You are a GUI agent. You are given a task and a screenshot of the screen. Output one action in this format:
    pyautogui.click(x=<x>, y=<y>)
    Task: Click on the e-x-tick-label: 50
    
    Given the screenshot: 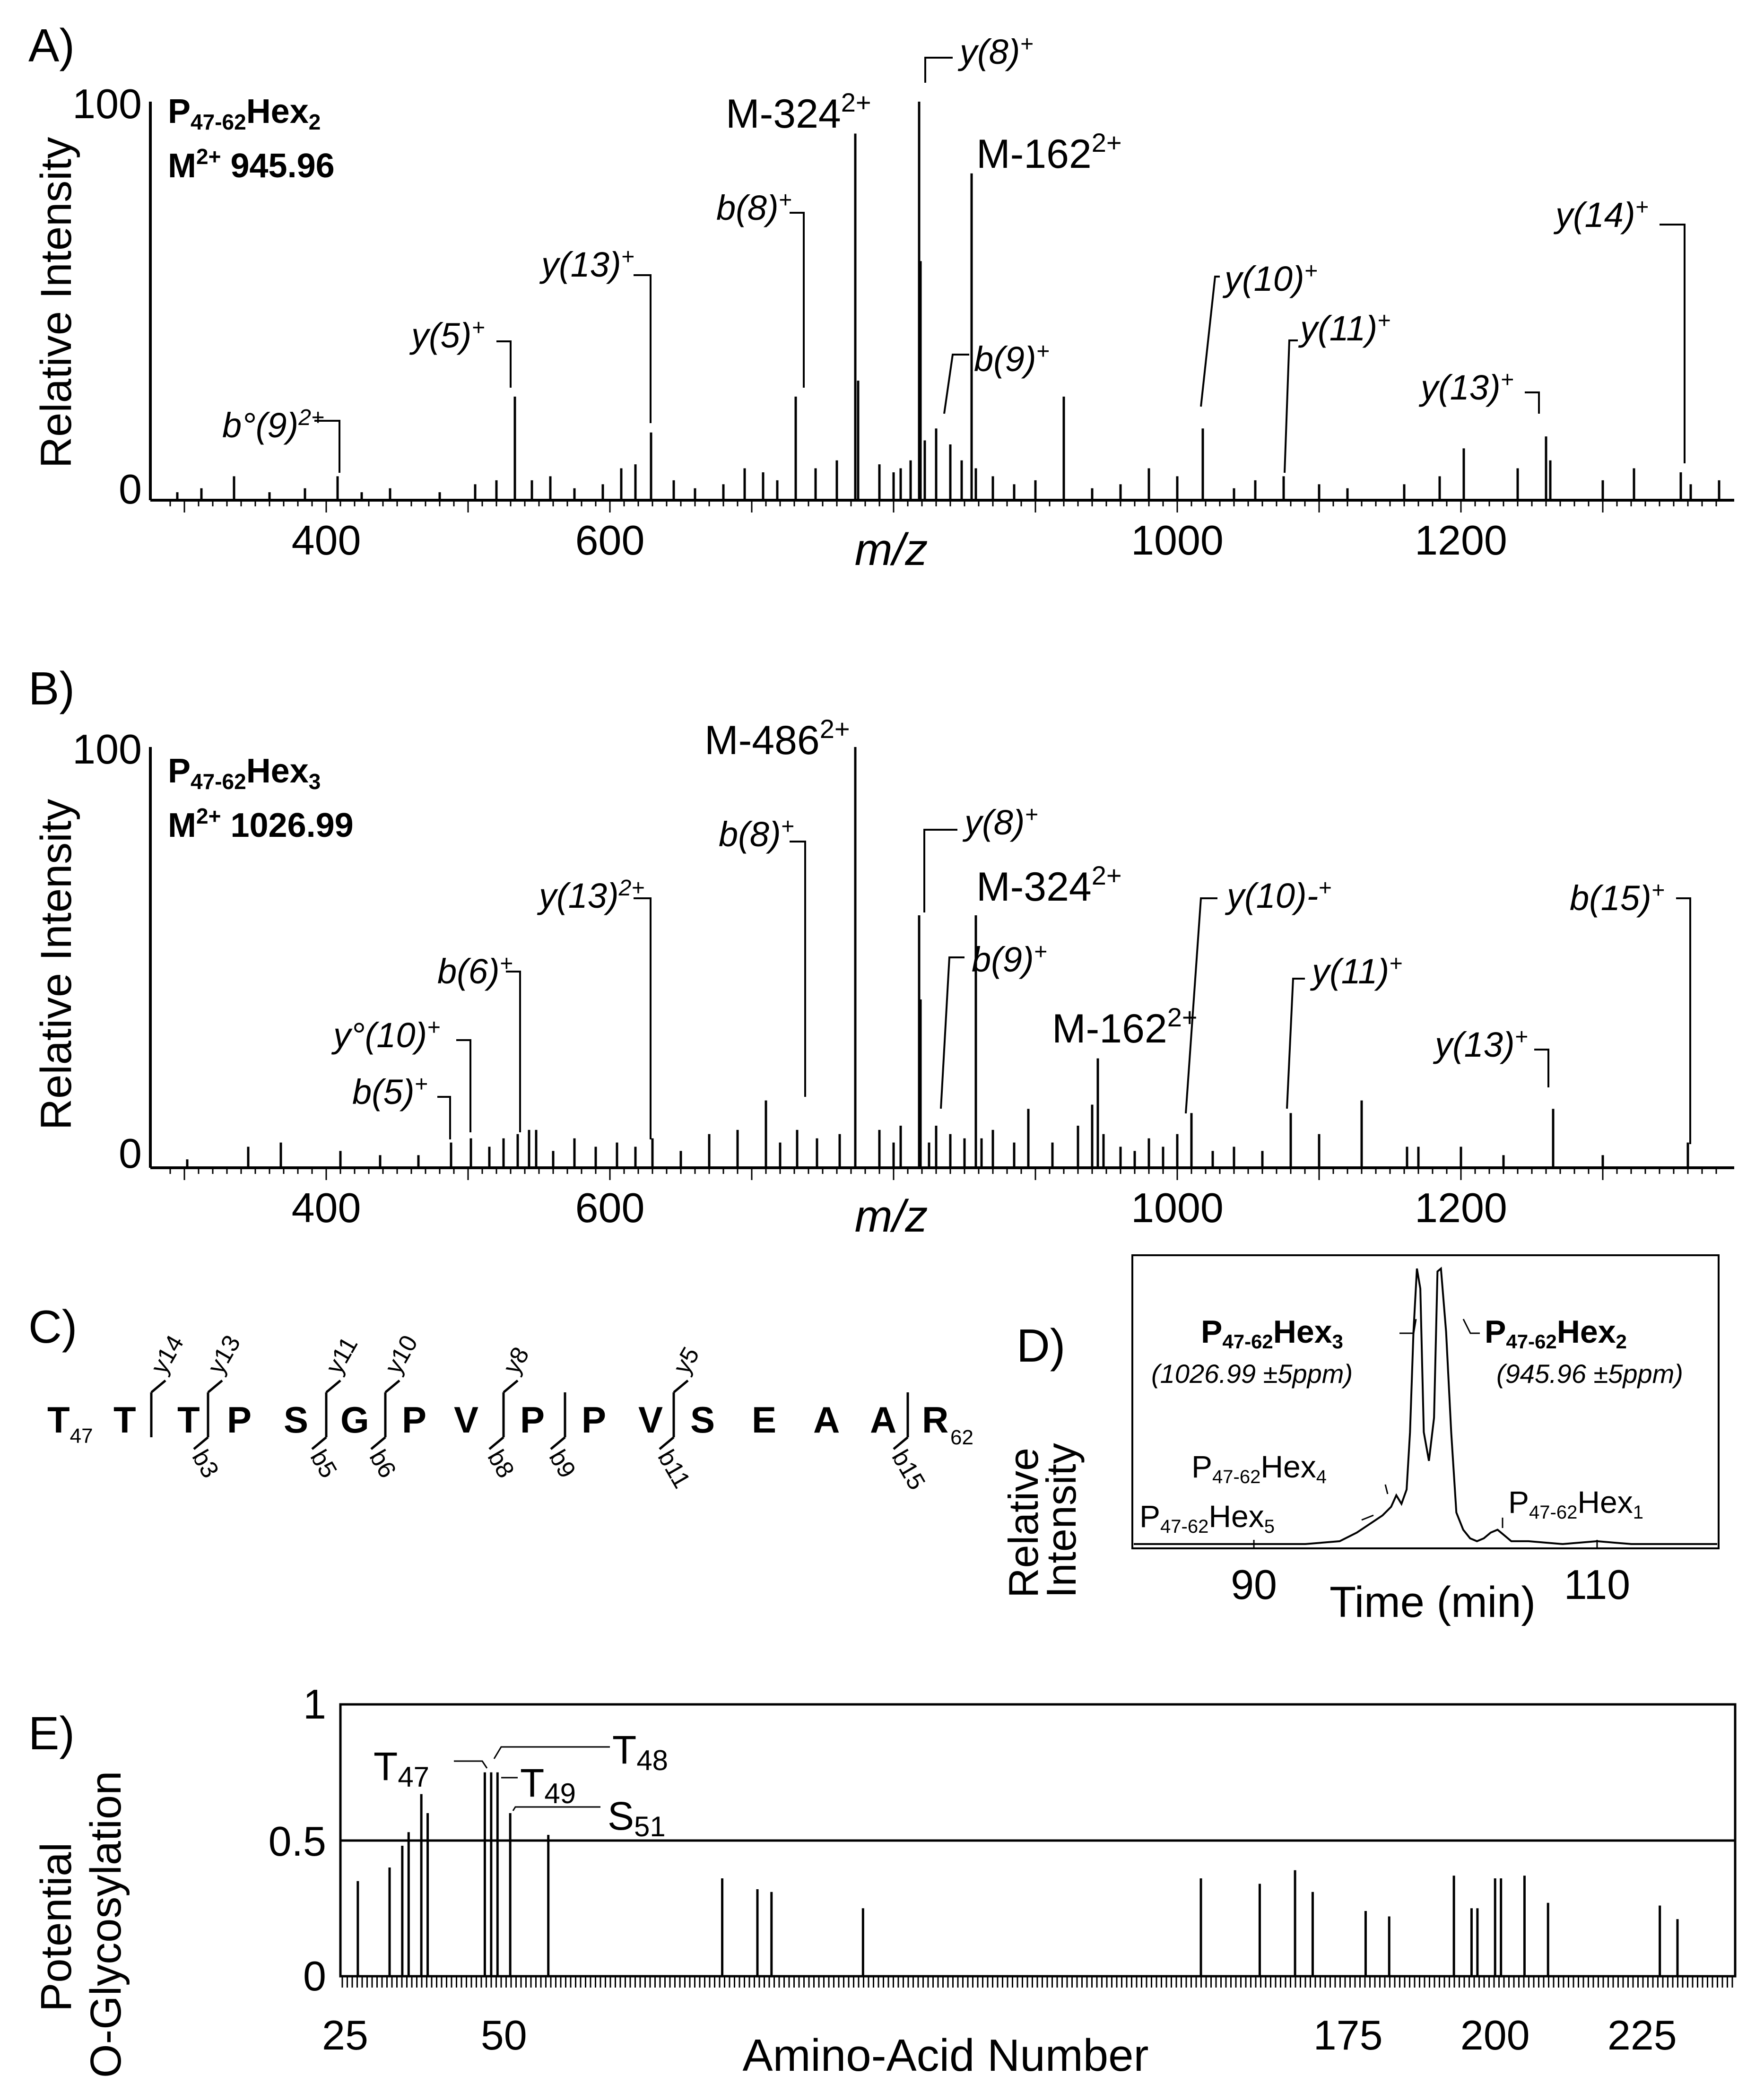 What is the action you would take?
    pyautogui.click(x=504, y=2035)
    